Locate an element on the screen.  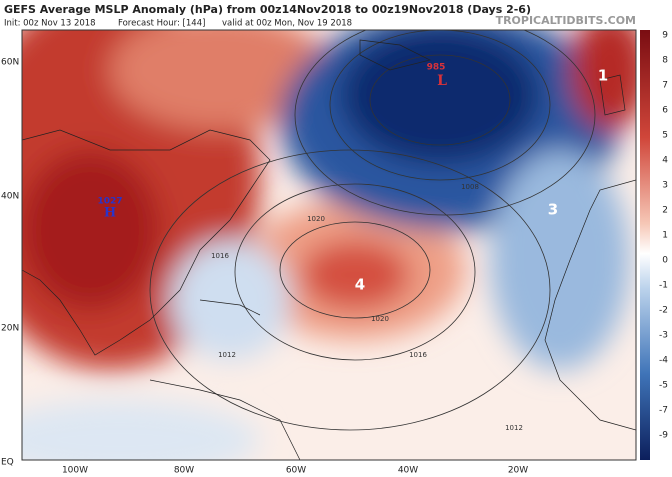
latitude-label: 20N is located at coordinates (10, 329).